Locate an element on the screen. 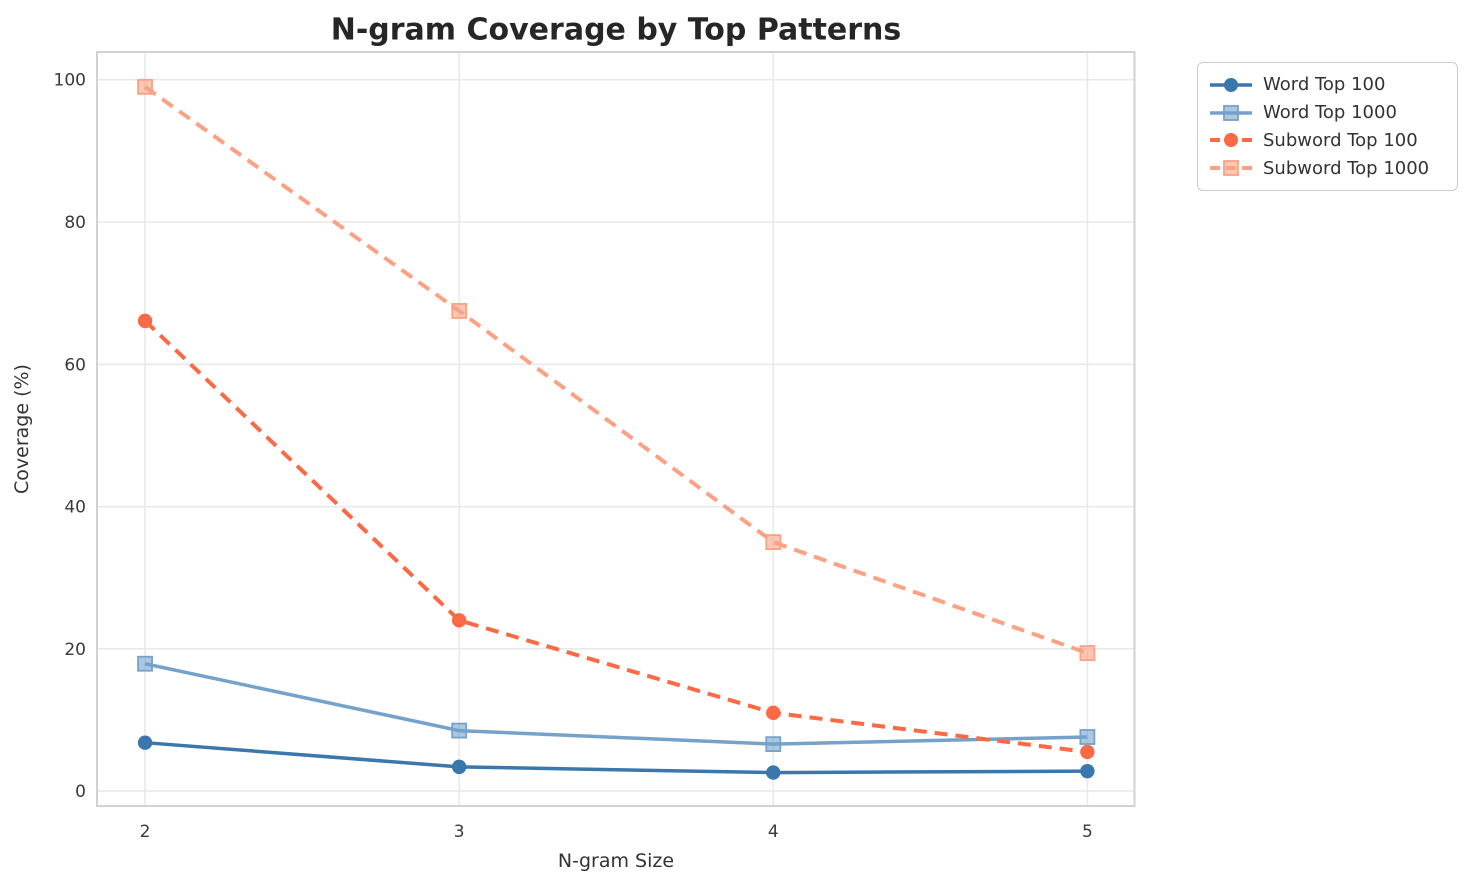 The height and width of the screenshot is (885, 1478). legend-label: Word Top 1000 is located at coordinates (1330, 113).